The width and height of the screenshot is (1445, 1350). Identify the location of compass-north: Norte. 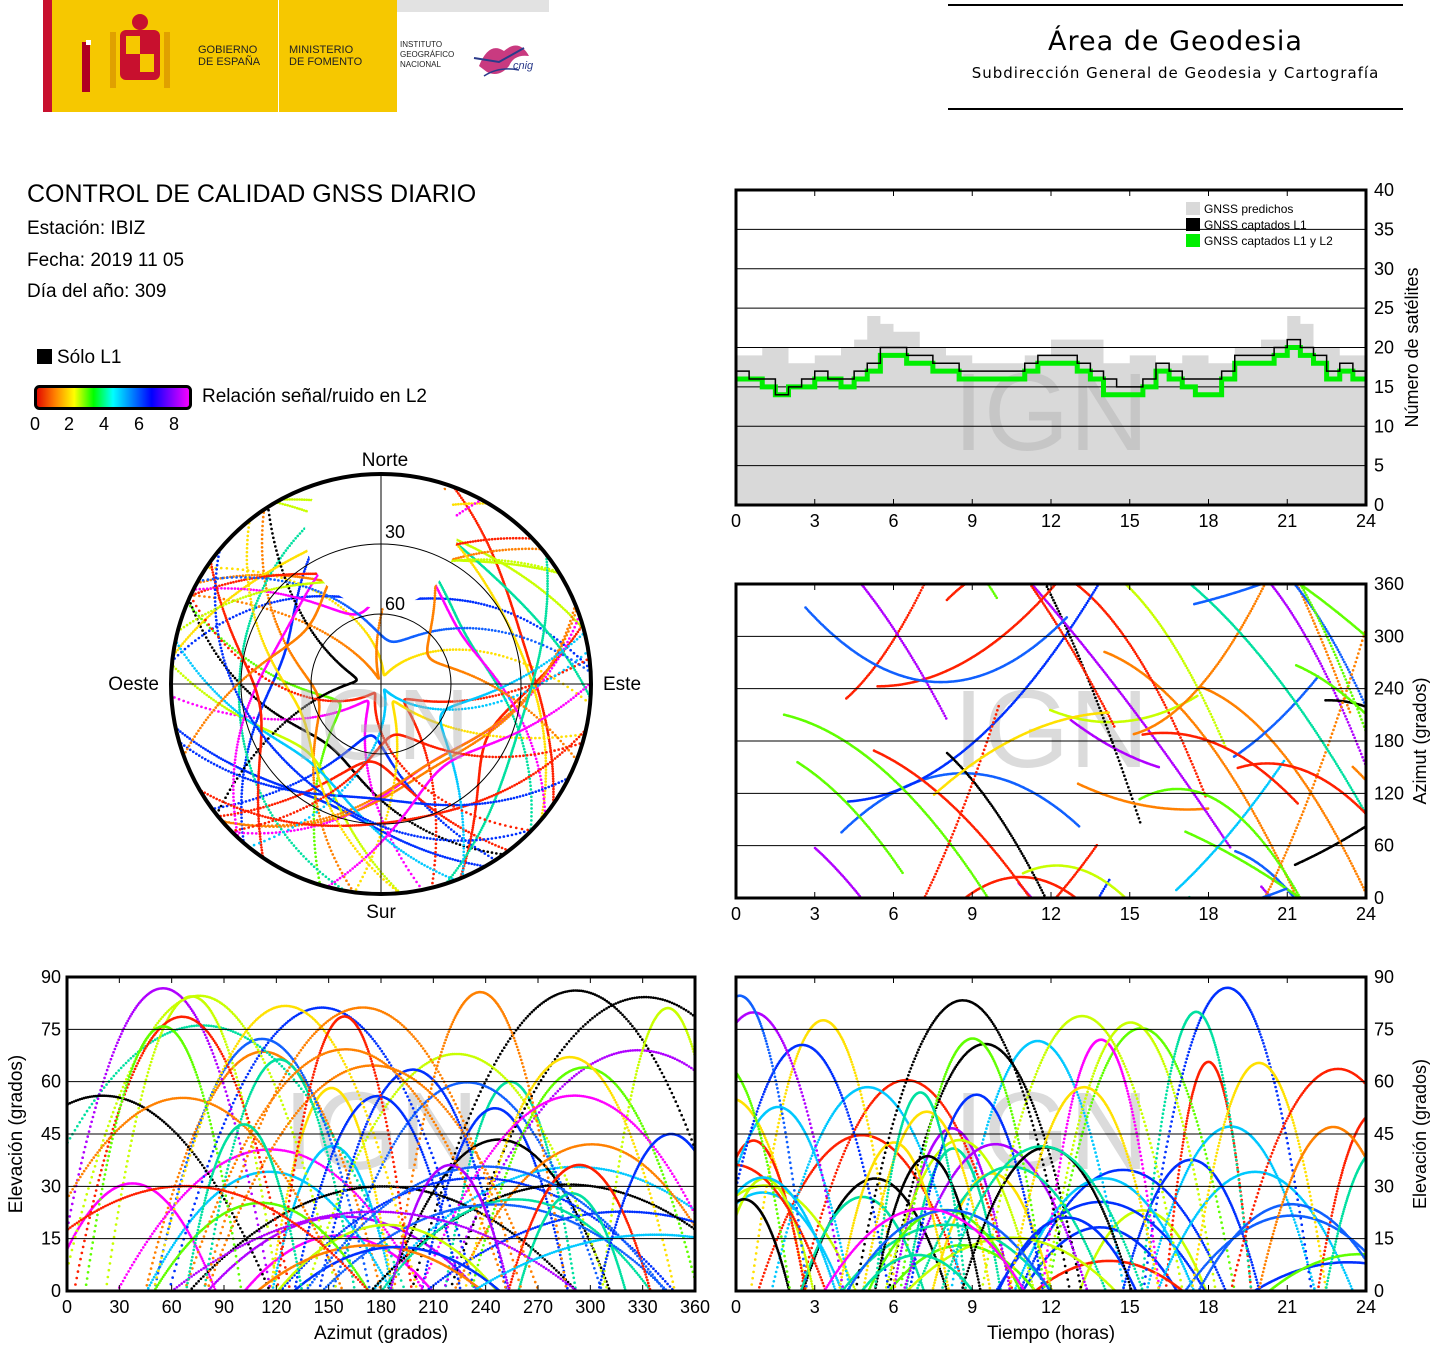
(385, 460).